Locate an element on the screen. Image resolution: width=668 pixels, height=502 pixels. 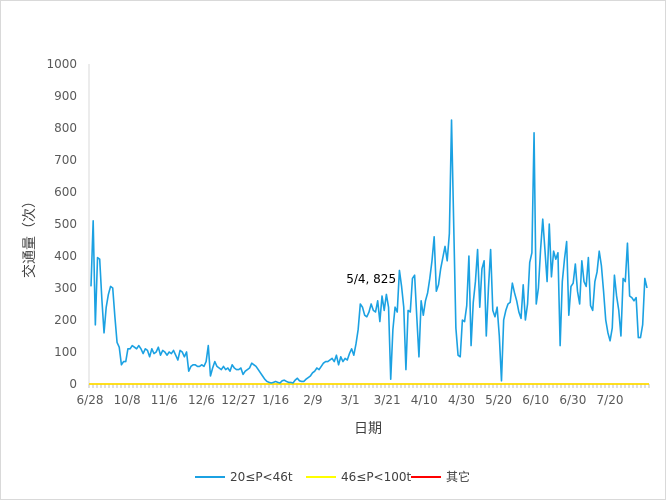
x-tick-label: 6/30 is located at coordinates (572, 400).